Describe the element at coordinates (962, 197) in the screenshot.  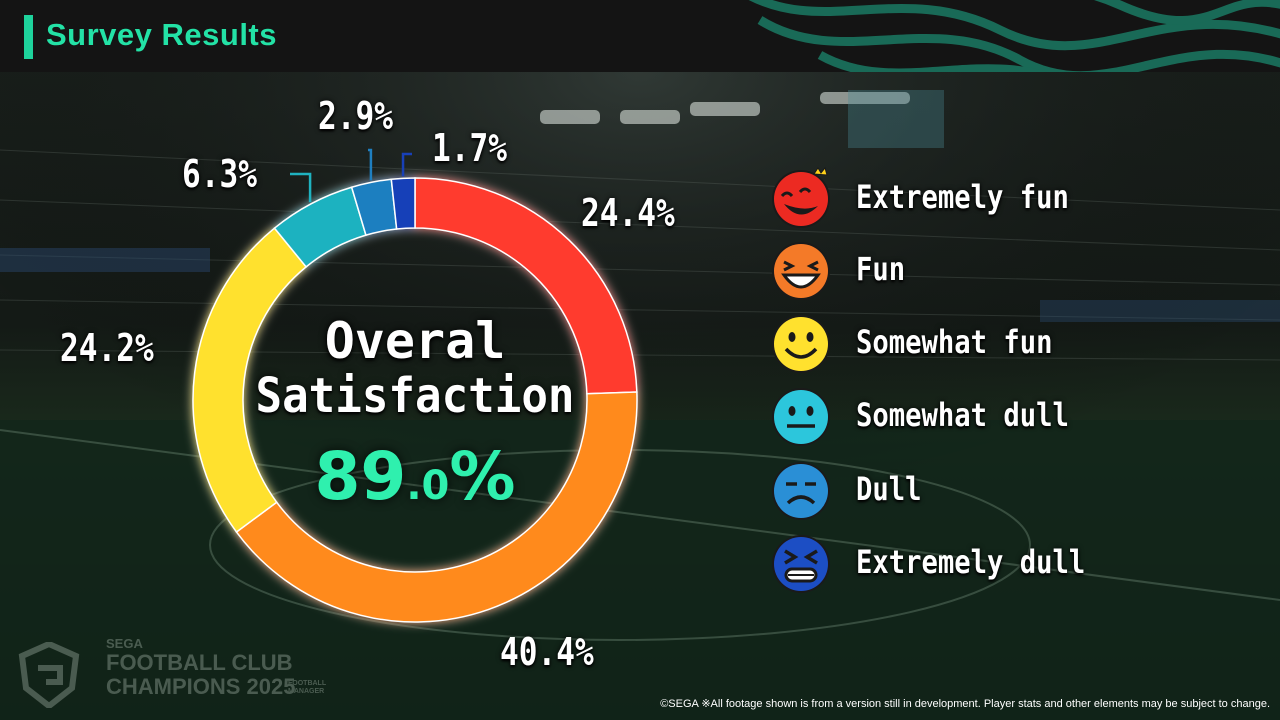
I see `legend-label: Extremely fun` at that location.